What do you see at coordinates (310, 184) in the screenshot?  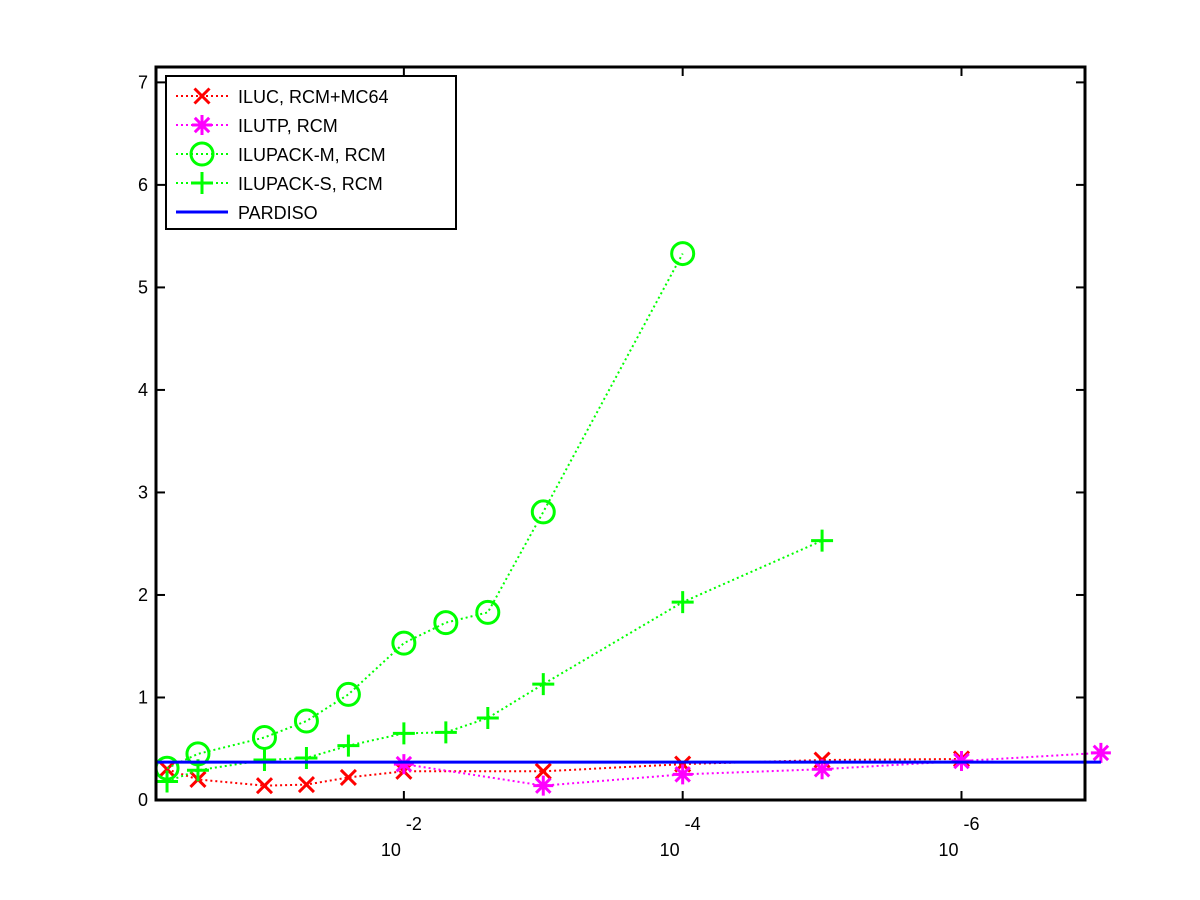 I see `legend-label: ILUPACK-S, RCM` at bounding box center [310, 184].